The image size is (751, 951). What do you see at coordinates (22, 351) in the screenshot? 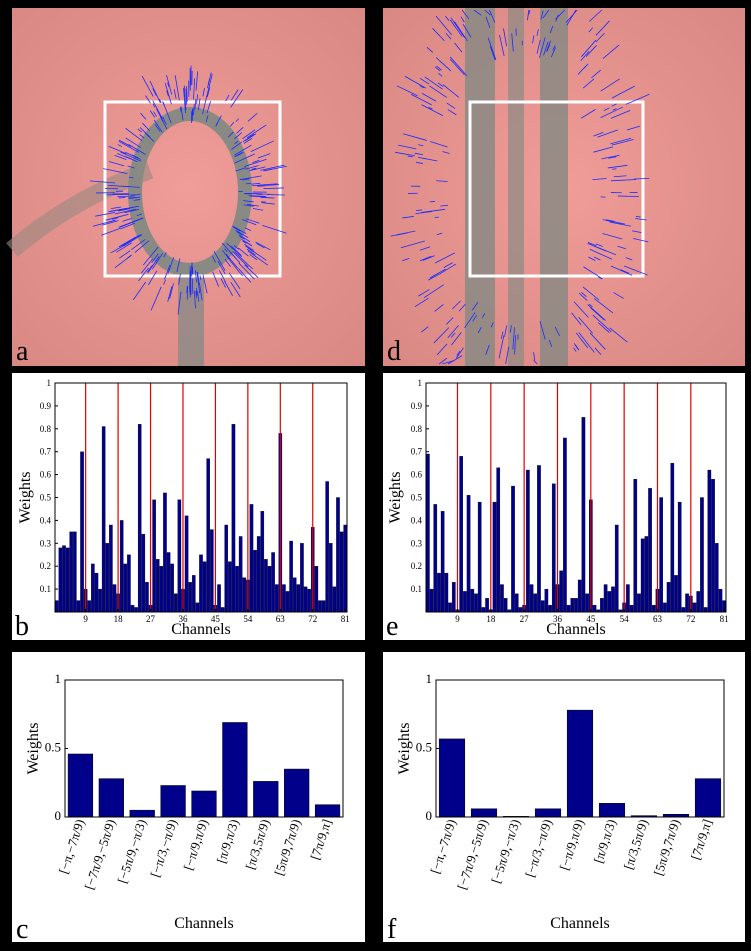
I see `panel-label: a` at bounding box center [22, 351].